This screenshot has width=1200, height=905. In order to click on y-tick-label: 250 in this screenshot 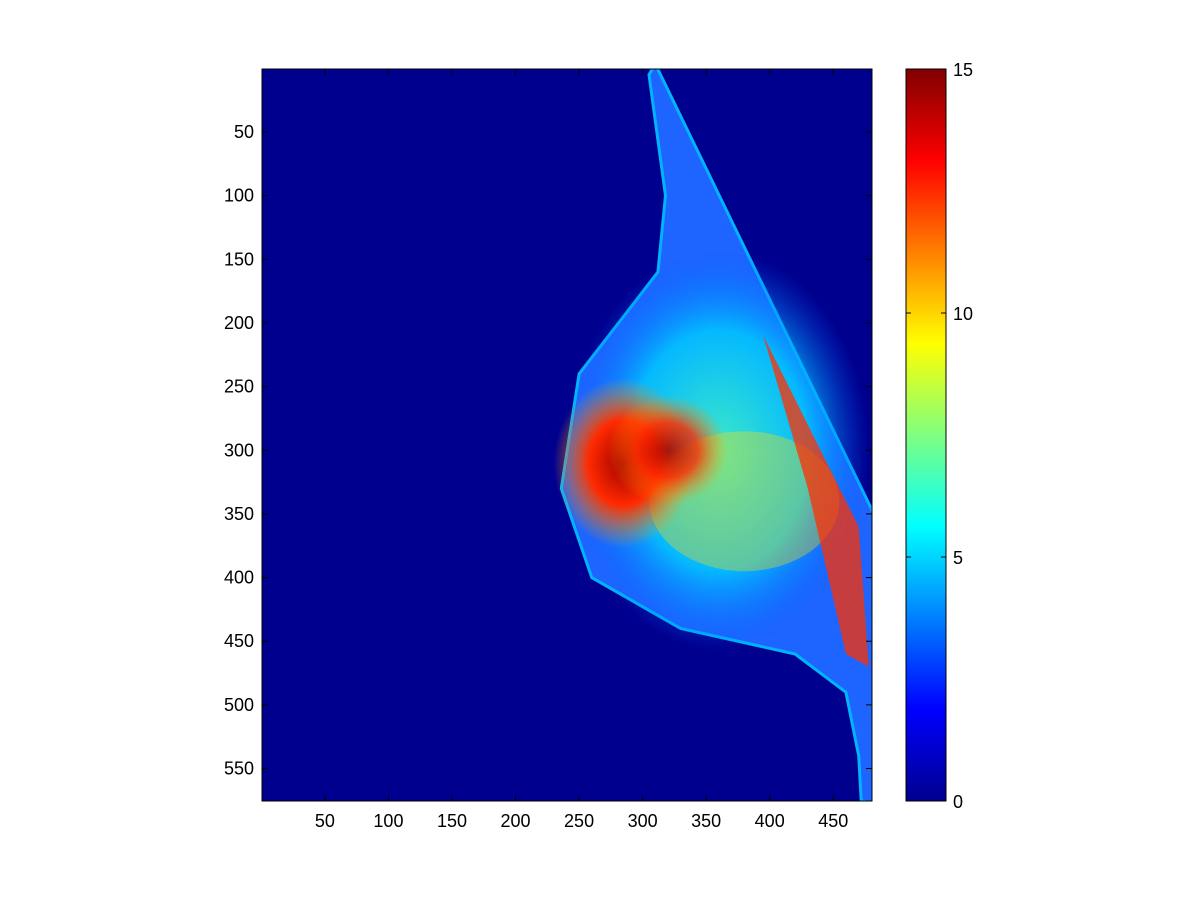, I will do `click(239, 387)`.